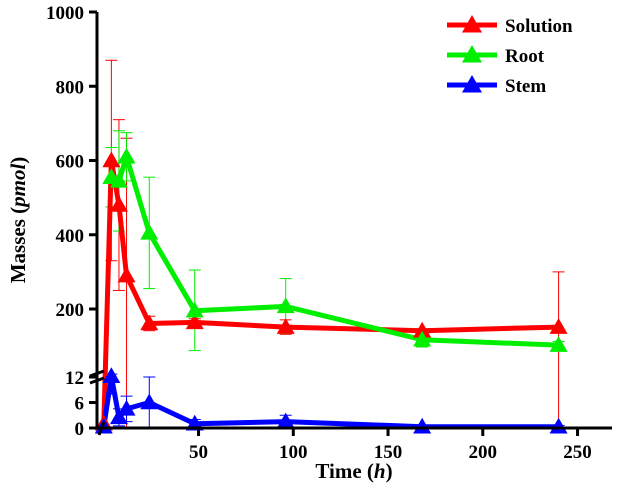  I want to click on y-tick-label: 800, so click(70, 87).